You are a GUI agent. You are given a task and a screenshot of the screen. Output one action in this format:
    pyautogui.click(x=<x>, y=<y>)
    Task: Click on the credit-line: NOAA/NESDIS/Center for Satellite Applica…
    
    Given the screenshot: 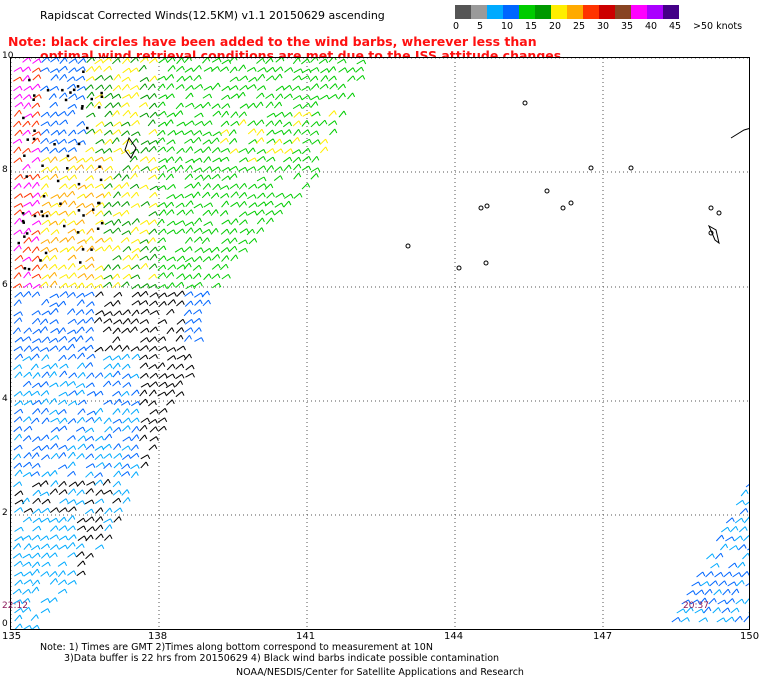 What is the action you would take?
    pyautogui.click(x=380, y=672)
    